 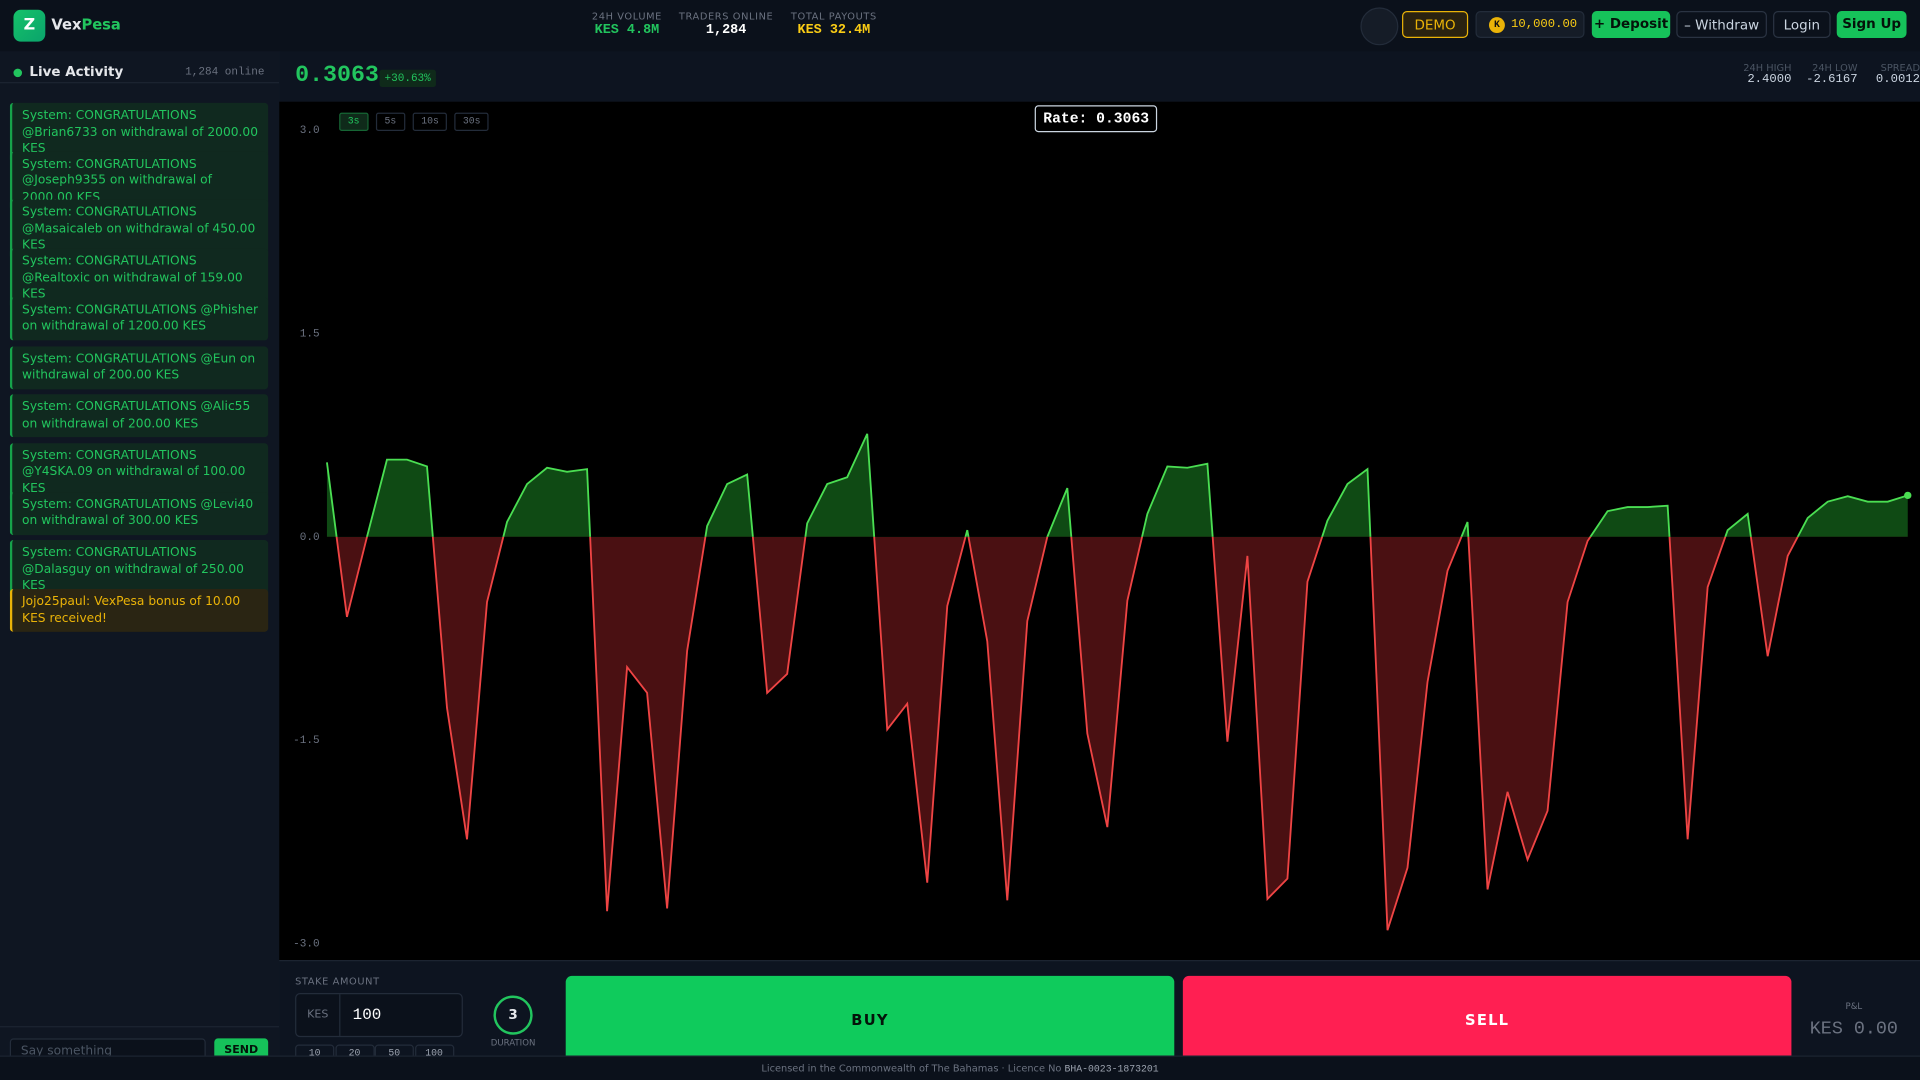 I want to click on live-dot, so click(x=18, y=73).